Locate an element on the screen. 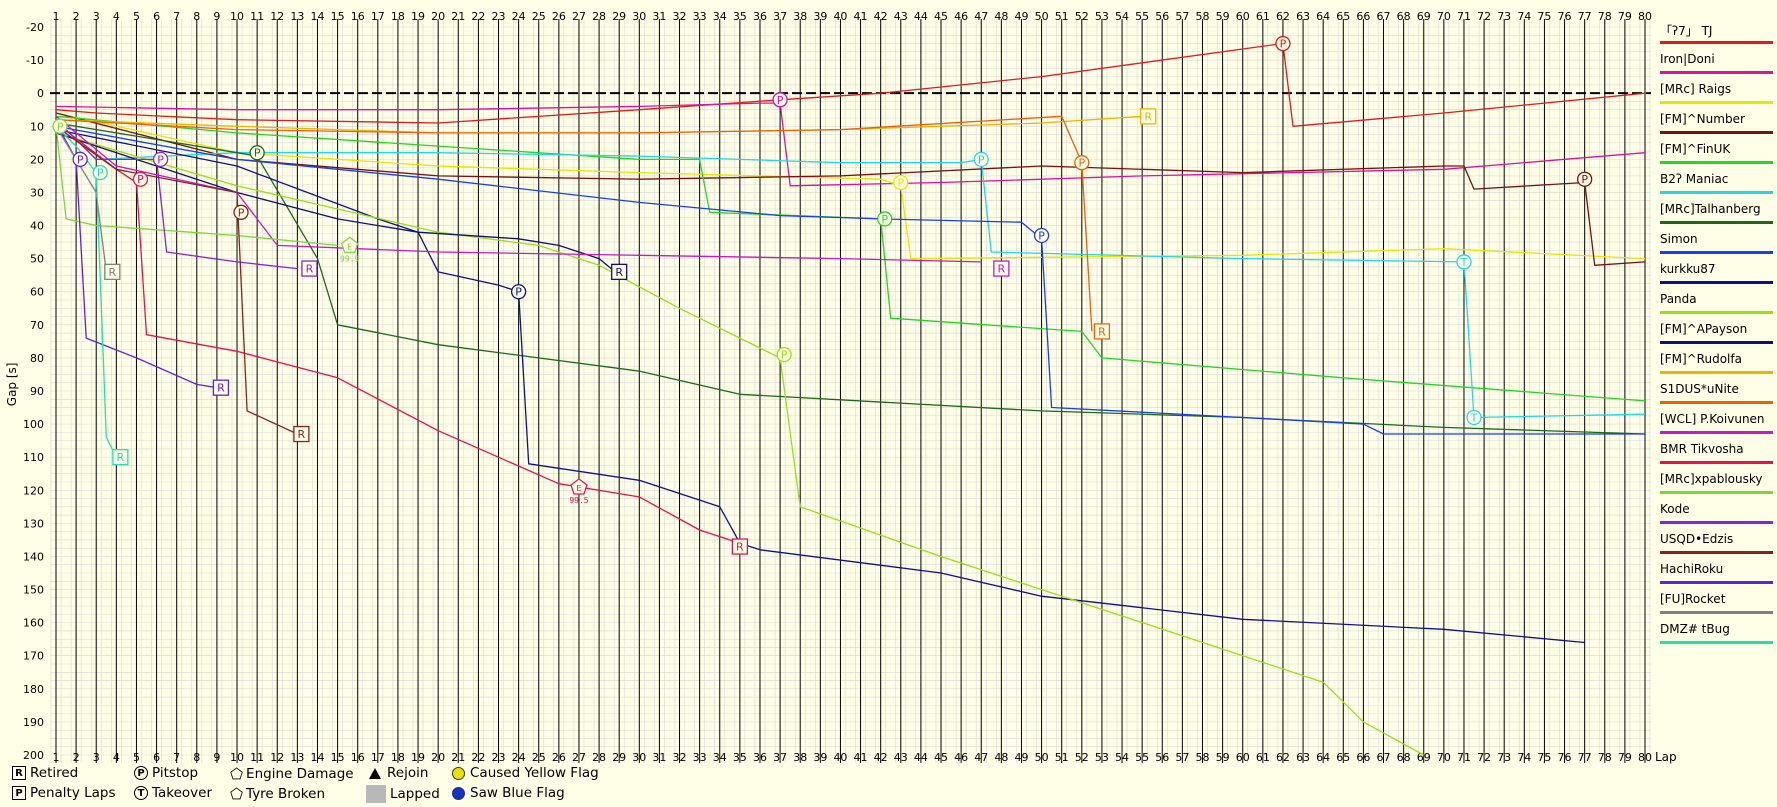 Image resolution: width=1777 pixels, height=807 pixels. legend-item: Iron|Doni is located at coordinates (1714, 66).